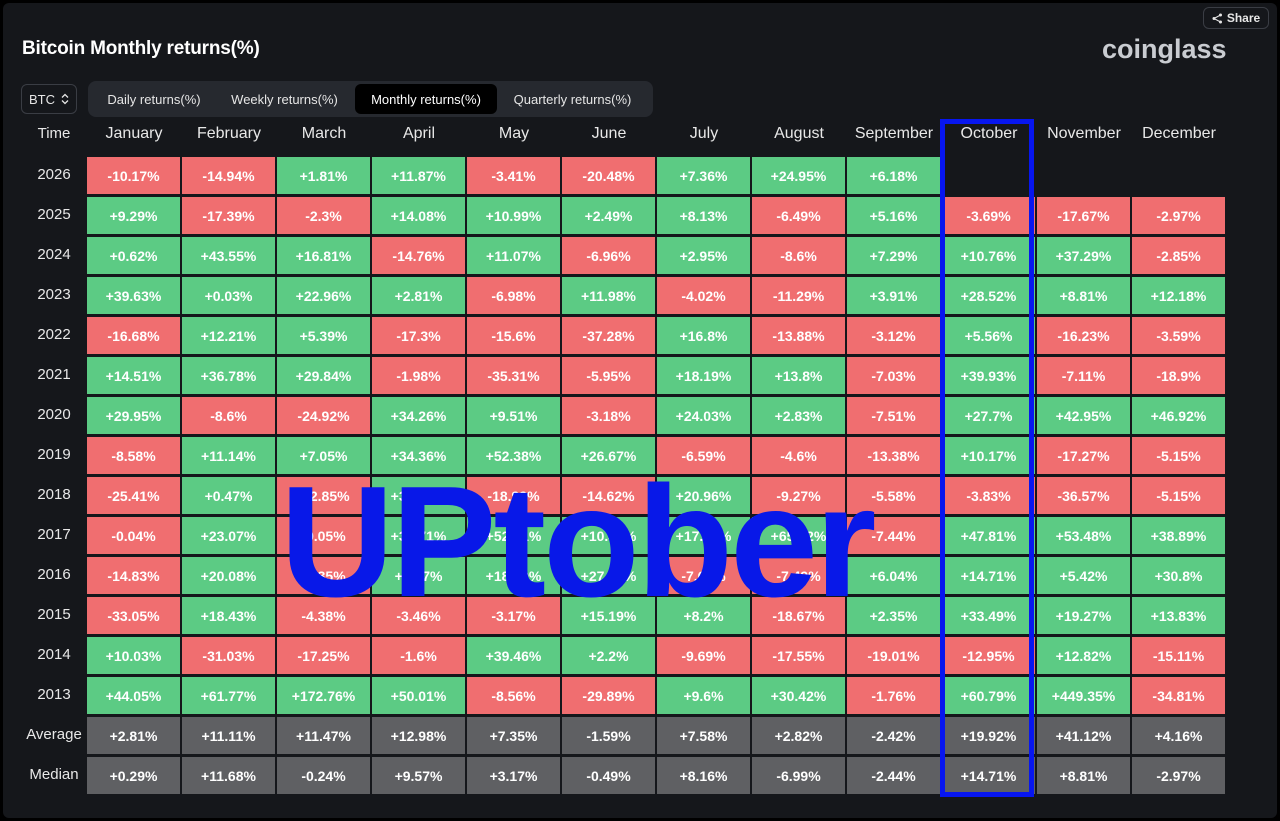 The image size is (1280, 821). What do you see at coordinates (418, 295) in the screenshot?
I see `return-cell: +2.81%` at bounding box center [418, 295].